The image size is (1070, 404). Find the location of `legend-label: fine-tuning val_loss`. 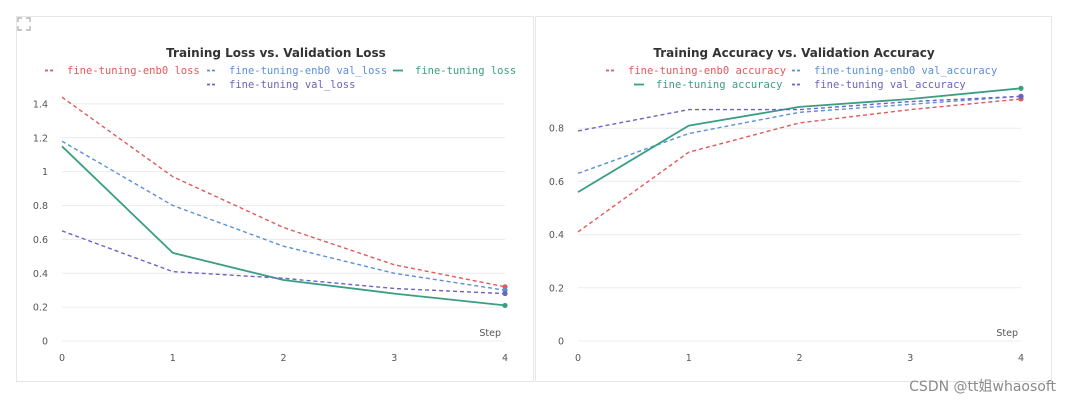

legend-label: fine-tuning val_loss is located at coordinates (292, 85).